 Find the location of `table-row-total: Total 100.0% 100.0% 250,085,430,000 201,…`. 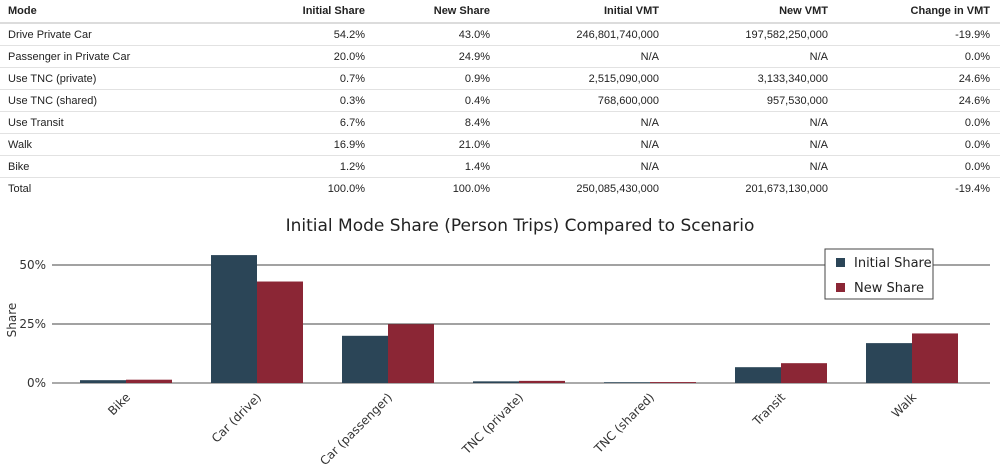

table-row-total: Total 100.0% 100.0% 250,085,430,000 201,… is located at coordinates (500, 188).